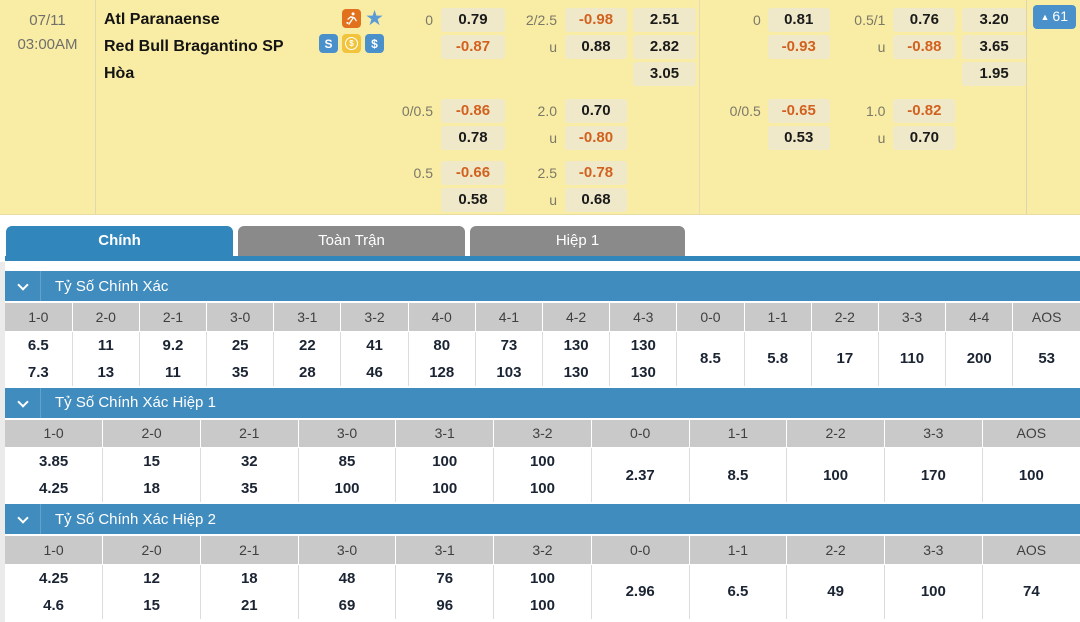 This screenshot has width=1080, height=622. What do you see at coordinates (194, 46) in the screenshot?
I see `away-team-name: Red Bull Bragantino SP` at bounding box center [194, 46].